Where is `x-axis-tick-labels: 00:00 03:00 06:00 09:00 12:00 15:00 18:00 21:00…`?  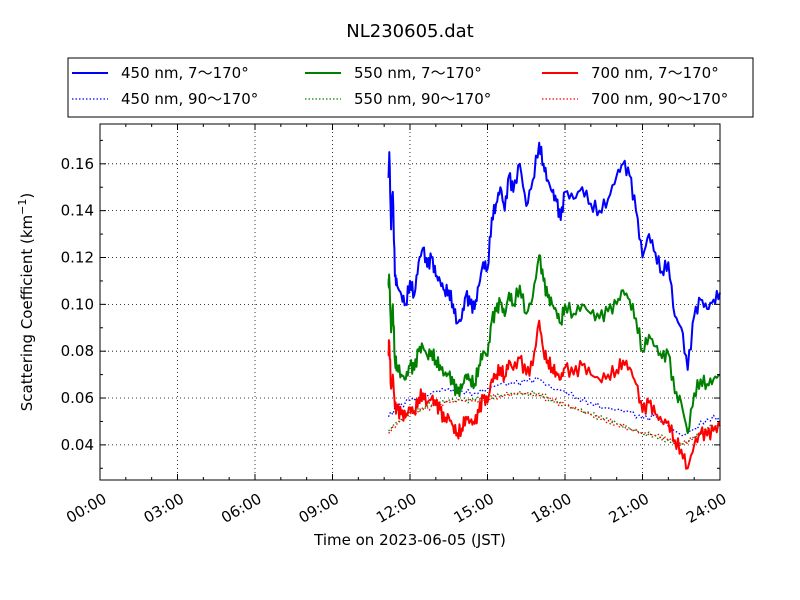 x-axis-tick-labels: 00:00 03:00 06:00 09:00 12:00 15:00 18:00 21:00… is located at coordinates (396, 508).